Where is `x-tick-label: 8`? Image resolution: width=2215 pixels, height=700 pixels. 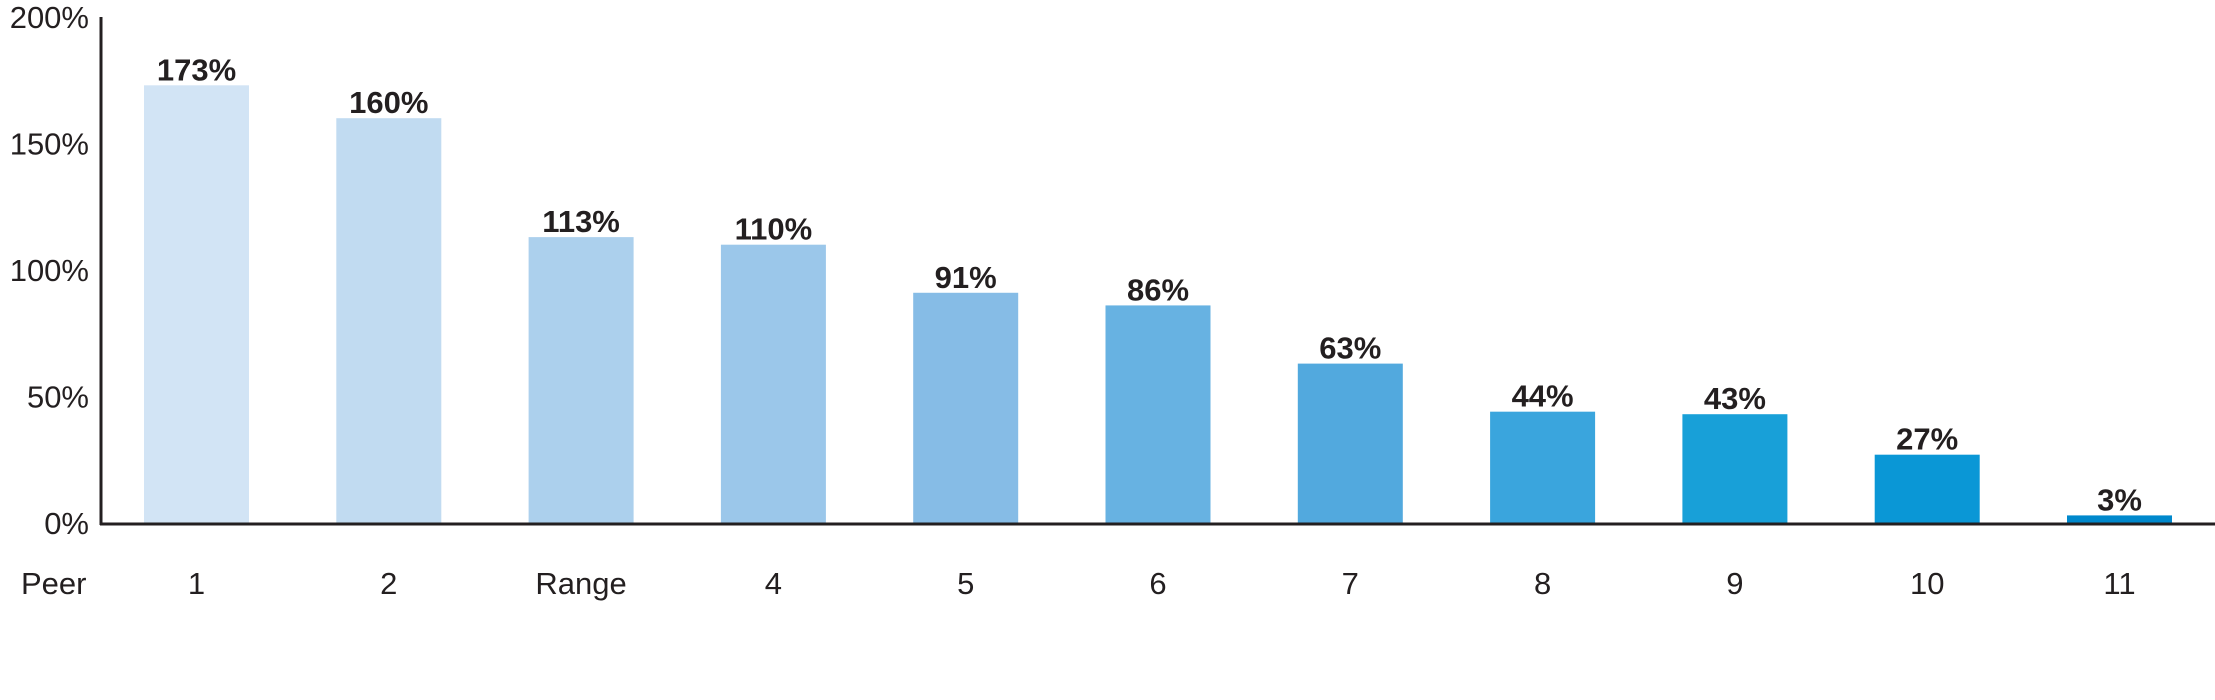 x-tick-label: 8 is located at coordinates (1542, 583).